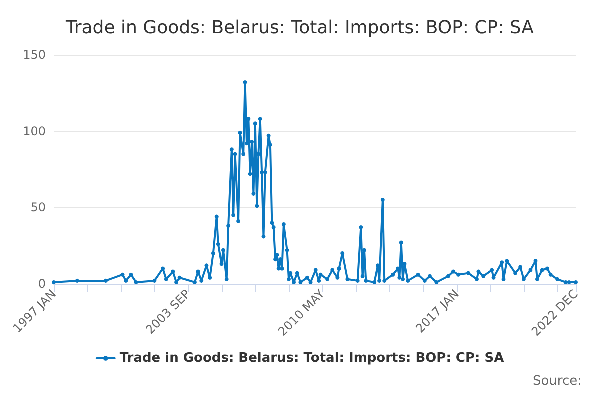 This screenshot has height=400, width=600. Describe the element at coordinates (38, 207) in the screenshot. I see `y-tick-label: 50` at that location.